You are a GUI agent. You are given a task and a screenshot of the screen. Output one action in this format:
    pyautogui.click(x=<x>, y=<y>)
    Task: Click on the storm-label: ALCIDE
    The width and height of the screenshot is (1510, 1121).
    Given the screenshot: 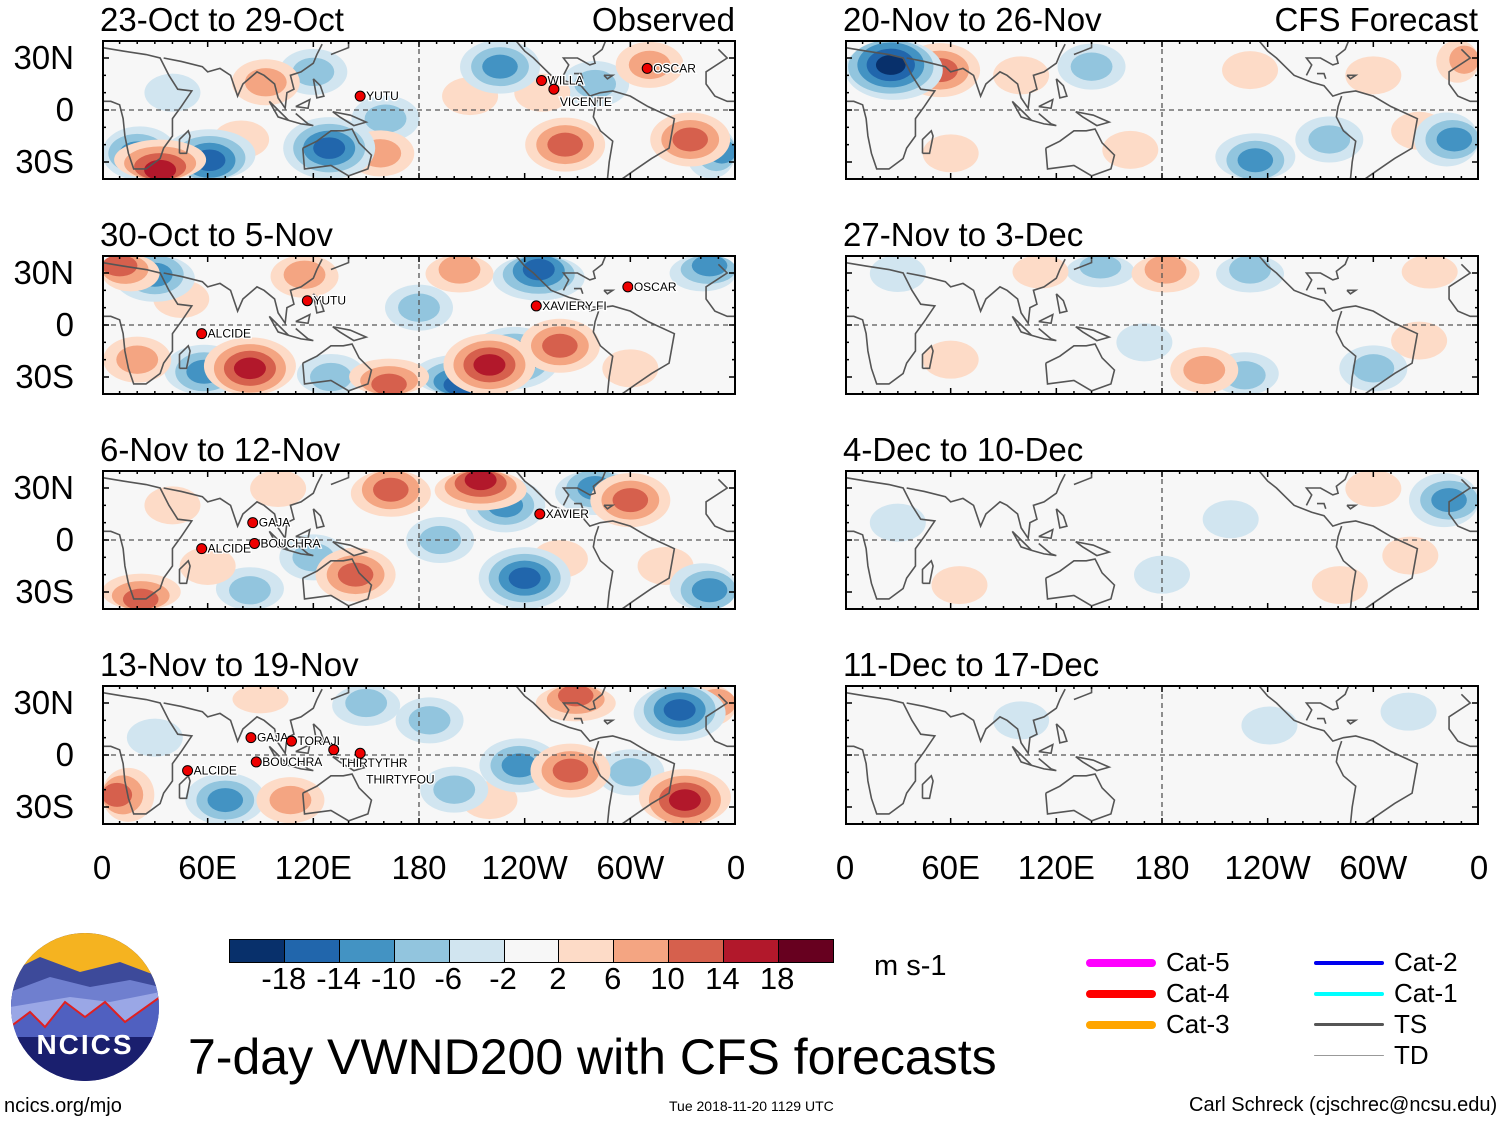 What is the action you would take?
    pyautogui.click(x=215, y=771)
    